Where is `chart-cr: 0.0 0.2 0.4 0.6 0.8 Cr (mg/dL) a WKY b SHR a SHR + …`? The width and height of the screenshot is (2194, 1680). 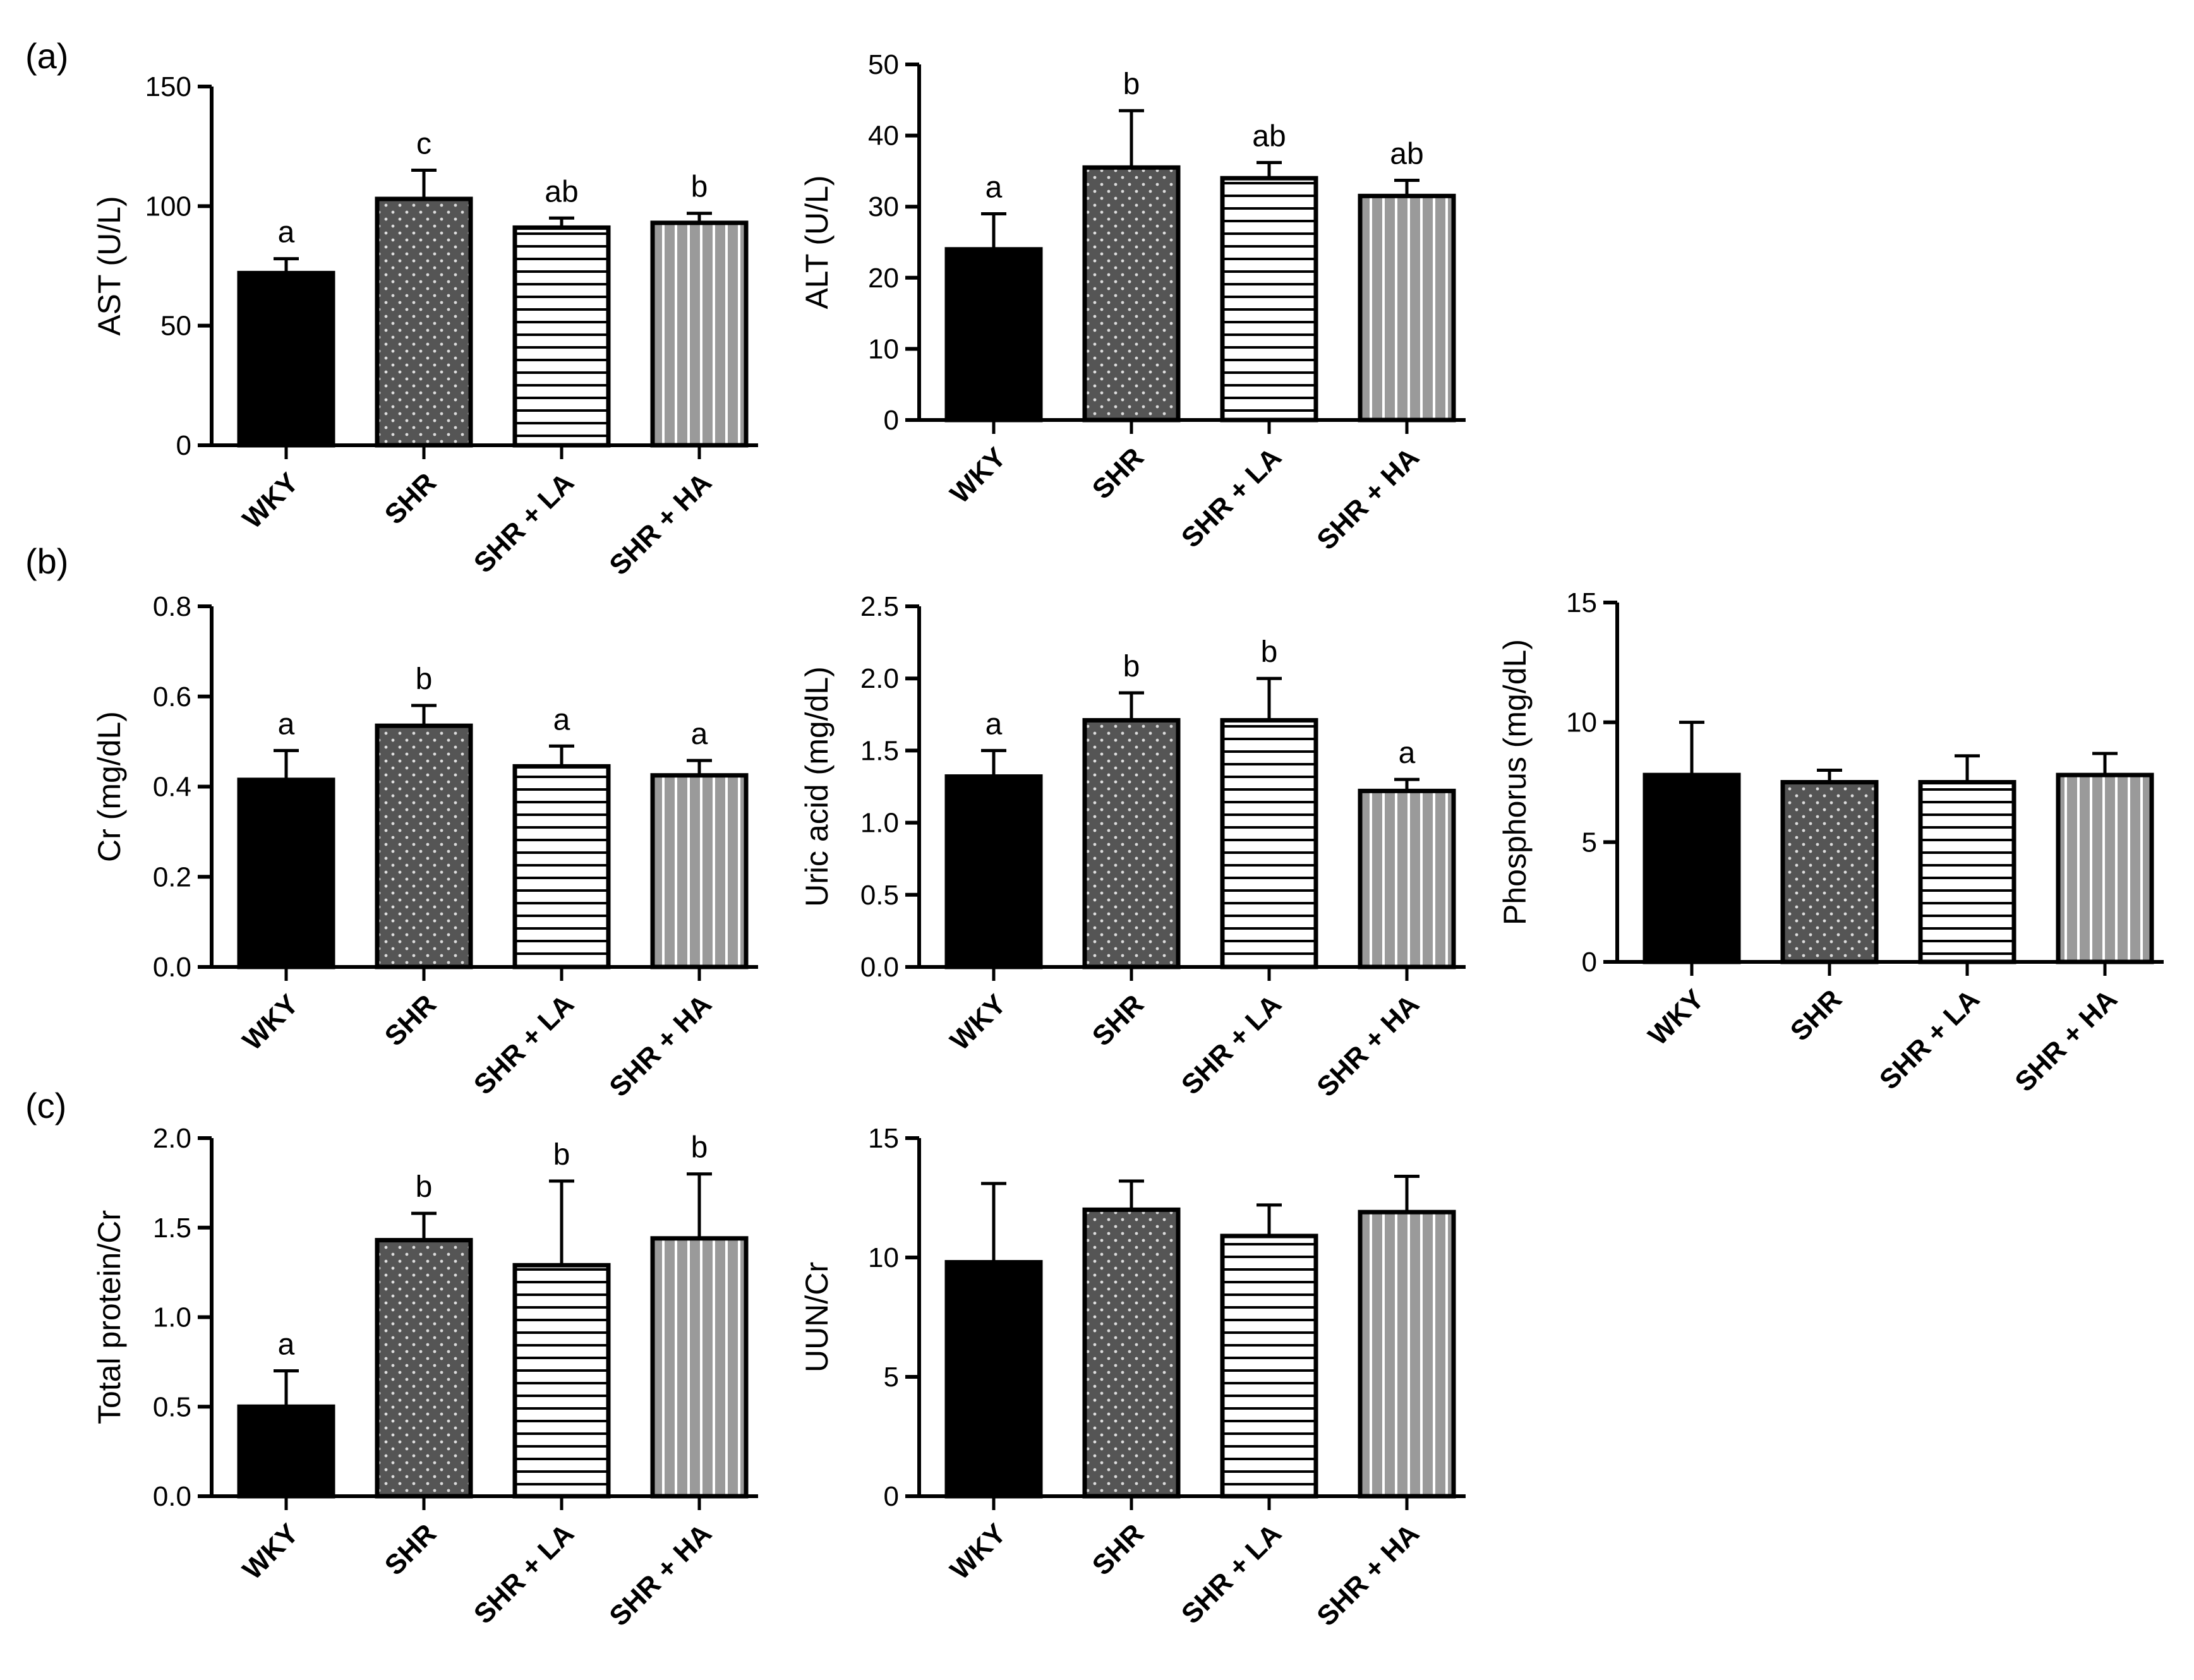
chart-cr: 0.0 0.2 0.4 0.6 0.8 Cr (mg/dL) a WKY b SHR a SHR + … is located at coordinates (425, 847).